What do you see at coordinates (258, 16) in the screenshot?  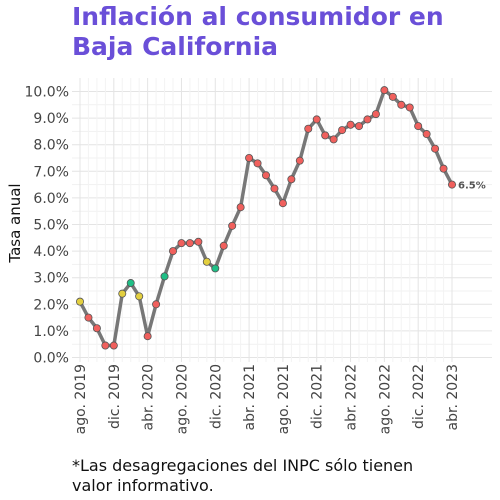 I see `chart-title-line-1: Inflación al consumidor en` at bounding box center [258, 16].